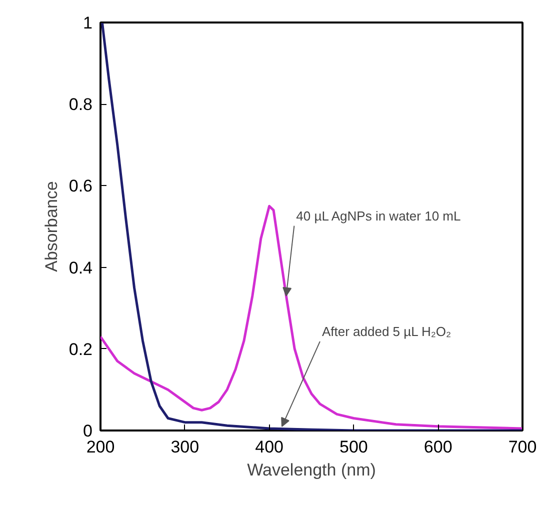  I want to click on x-tick-label: 400, so click(269, 447).